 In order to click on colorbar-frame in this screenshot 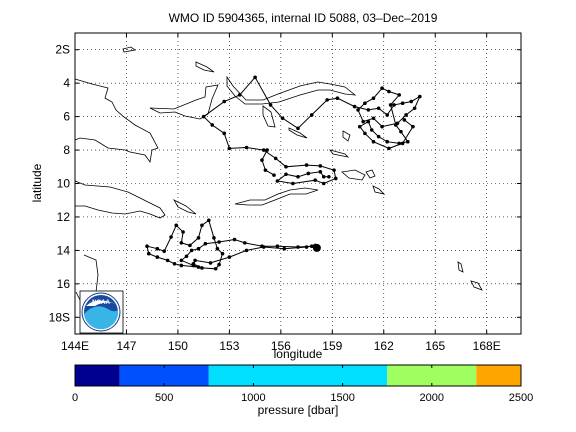, I will do `click(298, 375)`.